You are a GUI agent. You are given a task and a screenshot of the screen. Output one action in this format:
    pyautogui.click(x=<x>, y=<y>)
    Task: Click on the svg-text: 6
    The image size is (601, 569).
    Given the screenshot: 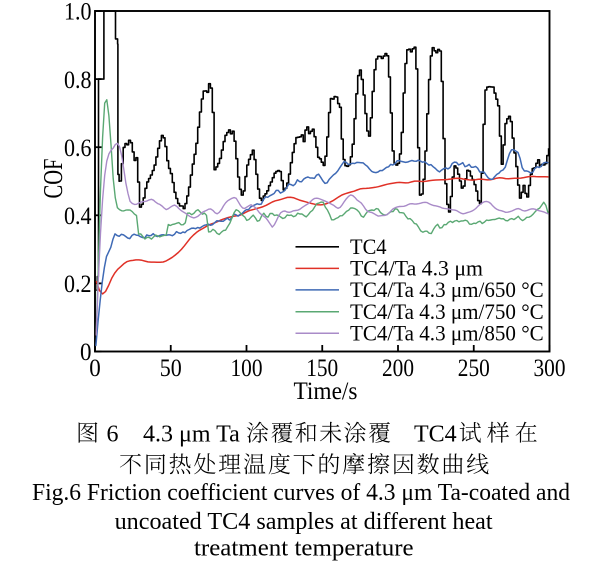 What is the action you would take?
    pyautogui.click(x=113, y=435)
    